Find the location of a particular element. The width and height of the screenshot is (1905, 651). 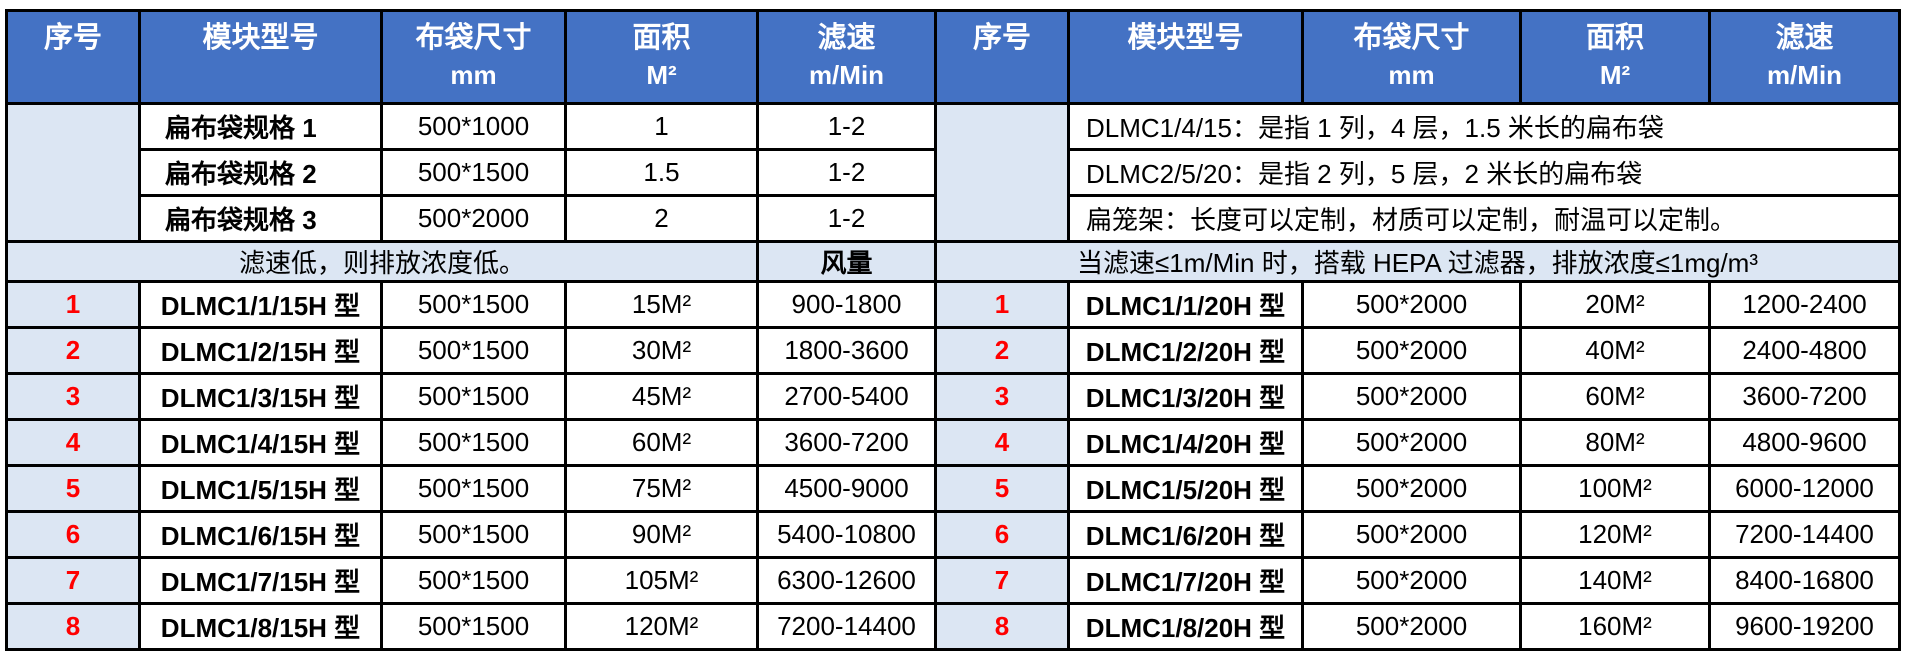

left-model-cell: DLMC1/3/15H 型 is located at coordinates (260, 396).